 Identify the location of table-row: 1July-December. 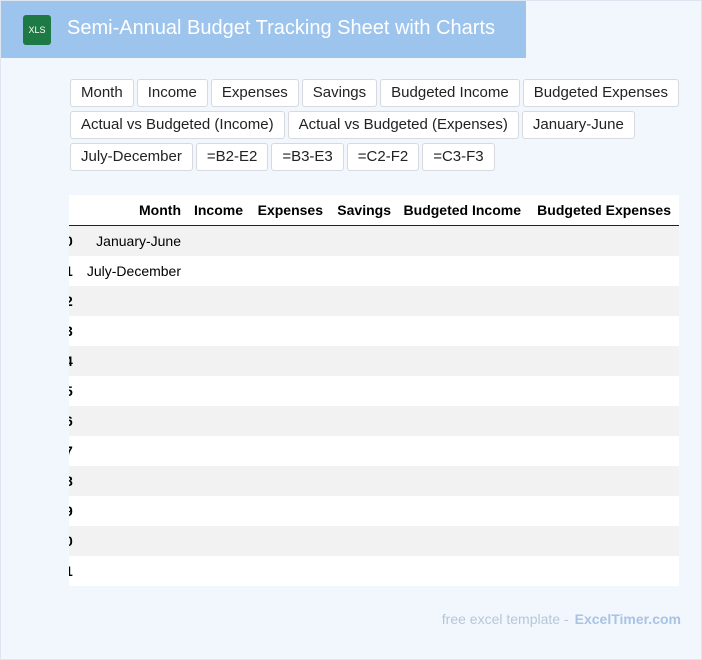
(374, 271).